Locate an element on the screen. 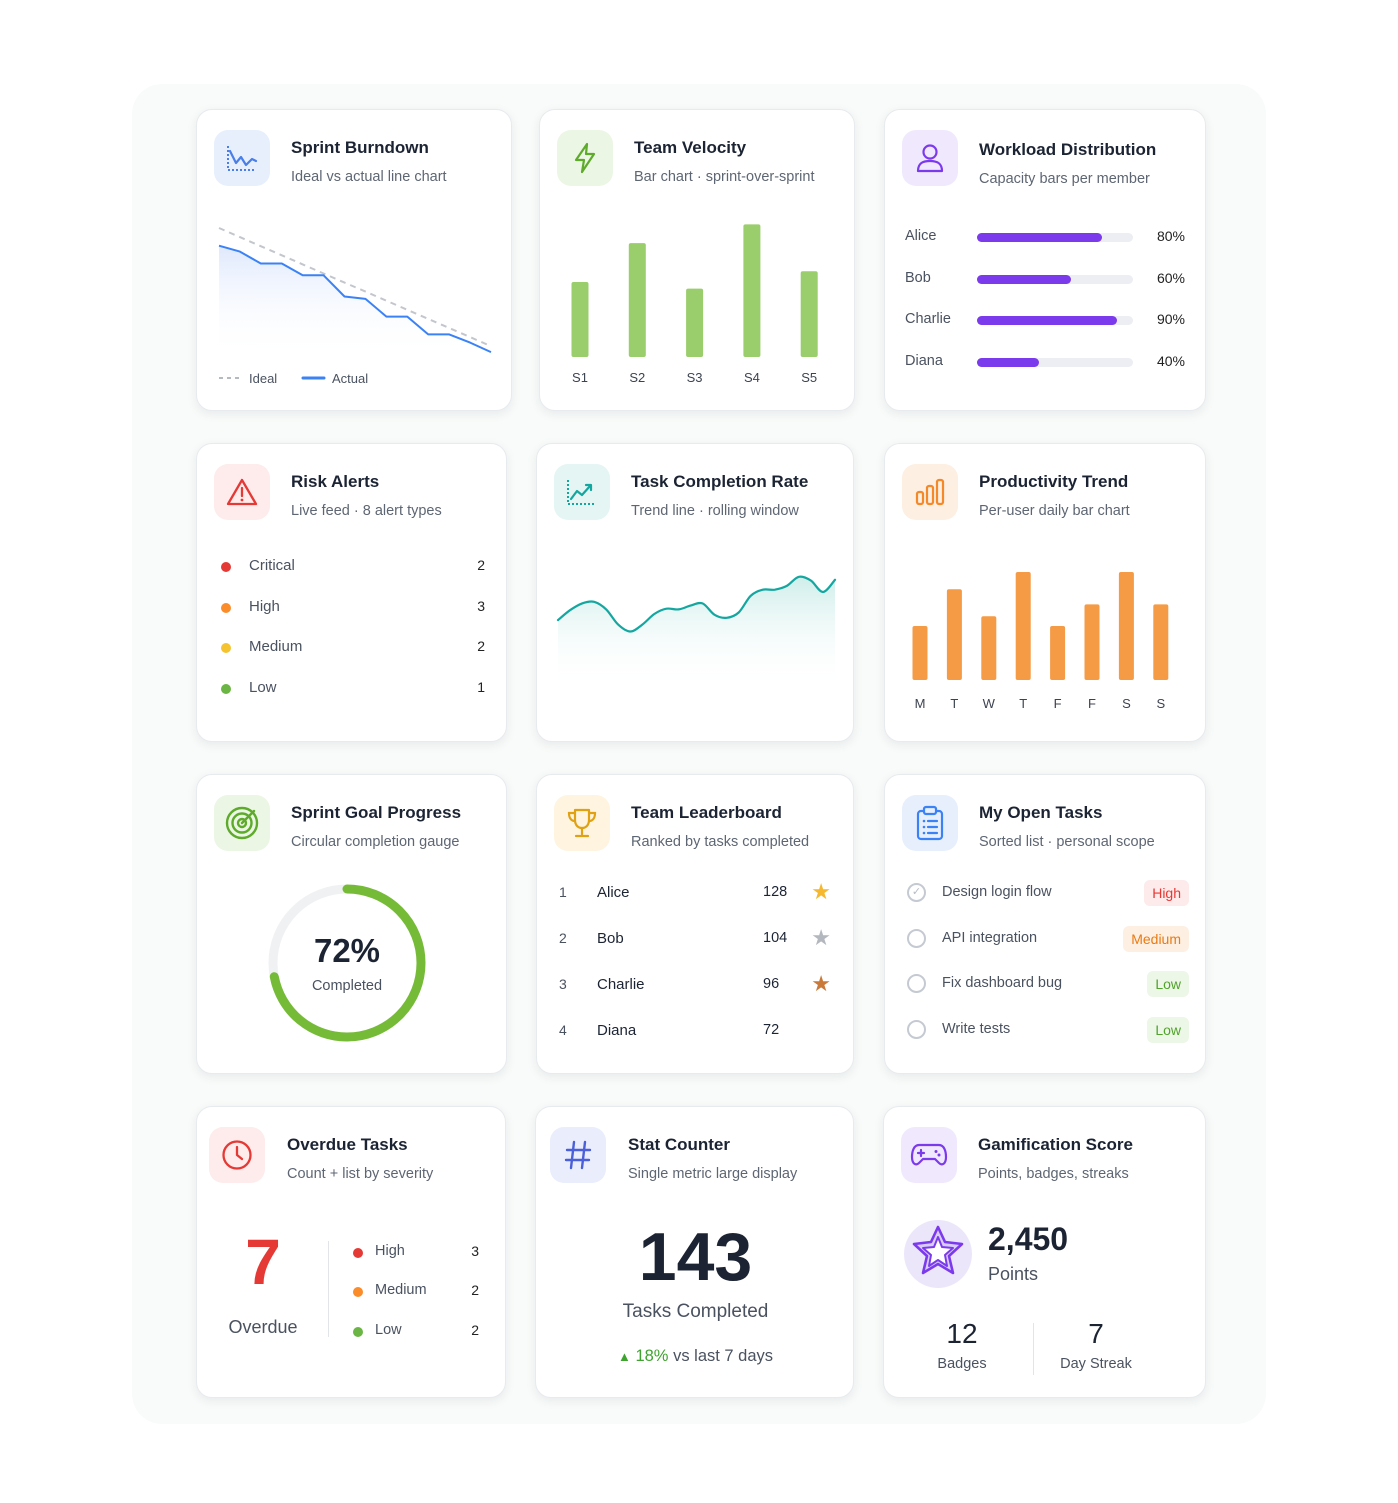 The height and width of the screenshot is (1503, 1398). task-row: API integration Medium is located at coordinates (1047, 939).